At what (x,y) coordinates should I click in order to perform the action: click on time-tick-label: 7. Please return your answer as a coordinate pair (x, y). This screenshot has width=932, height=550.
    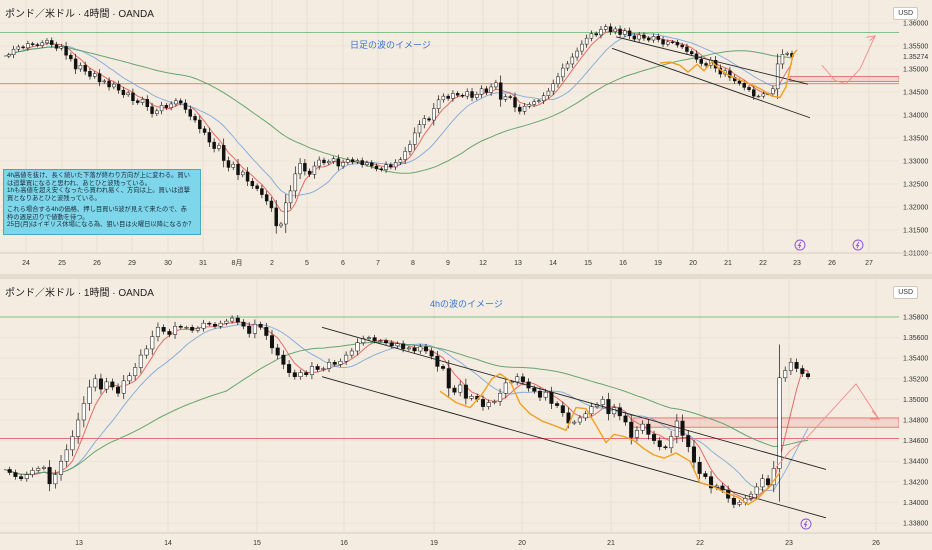
    Looking at the image, I should click on (378, 263).